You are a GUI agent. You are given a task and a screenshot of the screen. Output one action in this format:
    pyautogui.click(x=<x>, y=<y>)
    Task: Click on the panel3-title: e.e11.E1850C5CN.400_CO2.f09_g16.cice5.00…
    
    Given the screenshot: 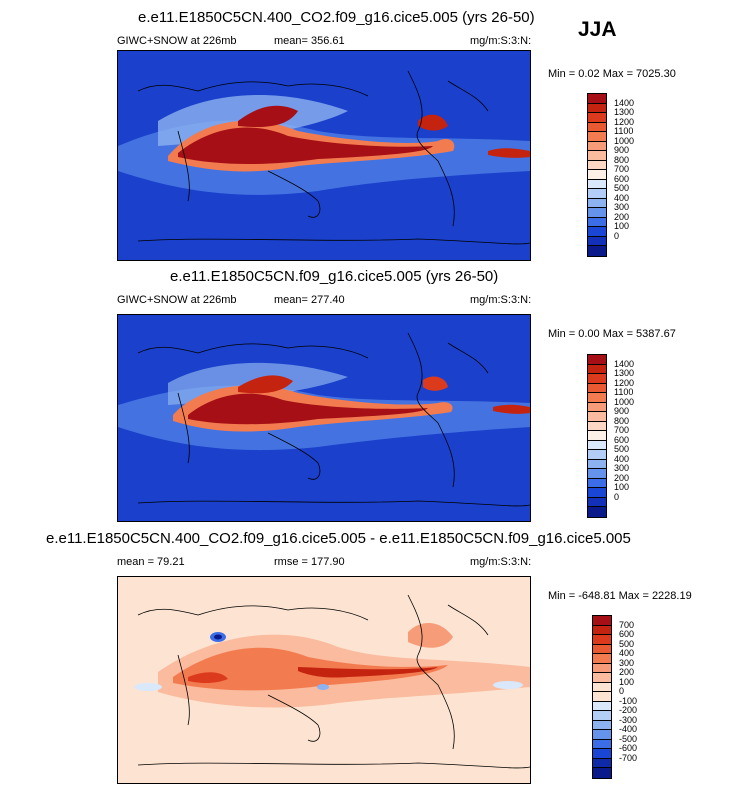 What is the action you would take?
    pyautogui.click(x=338, y=538)
    